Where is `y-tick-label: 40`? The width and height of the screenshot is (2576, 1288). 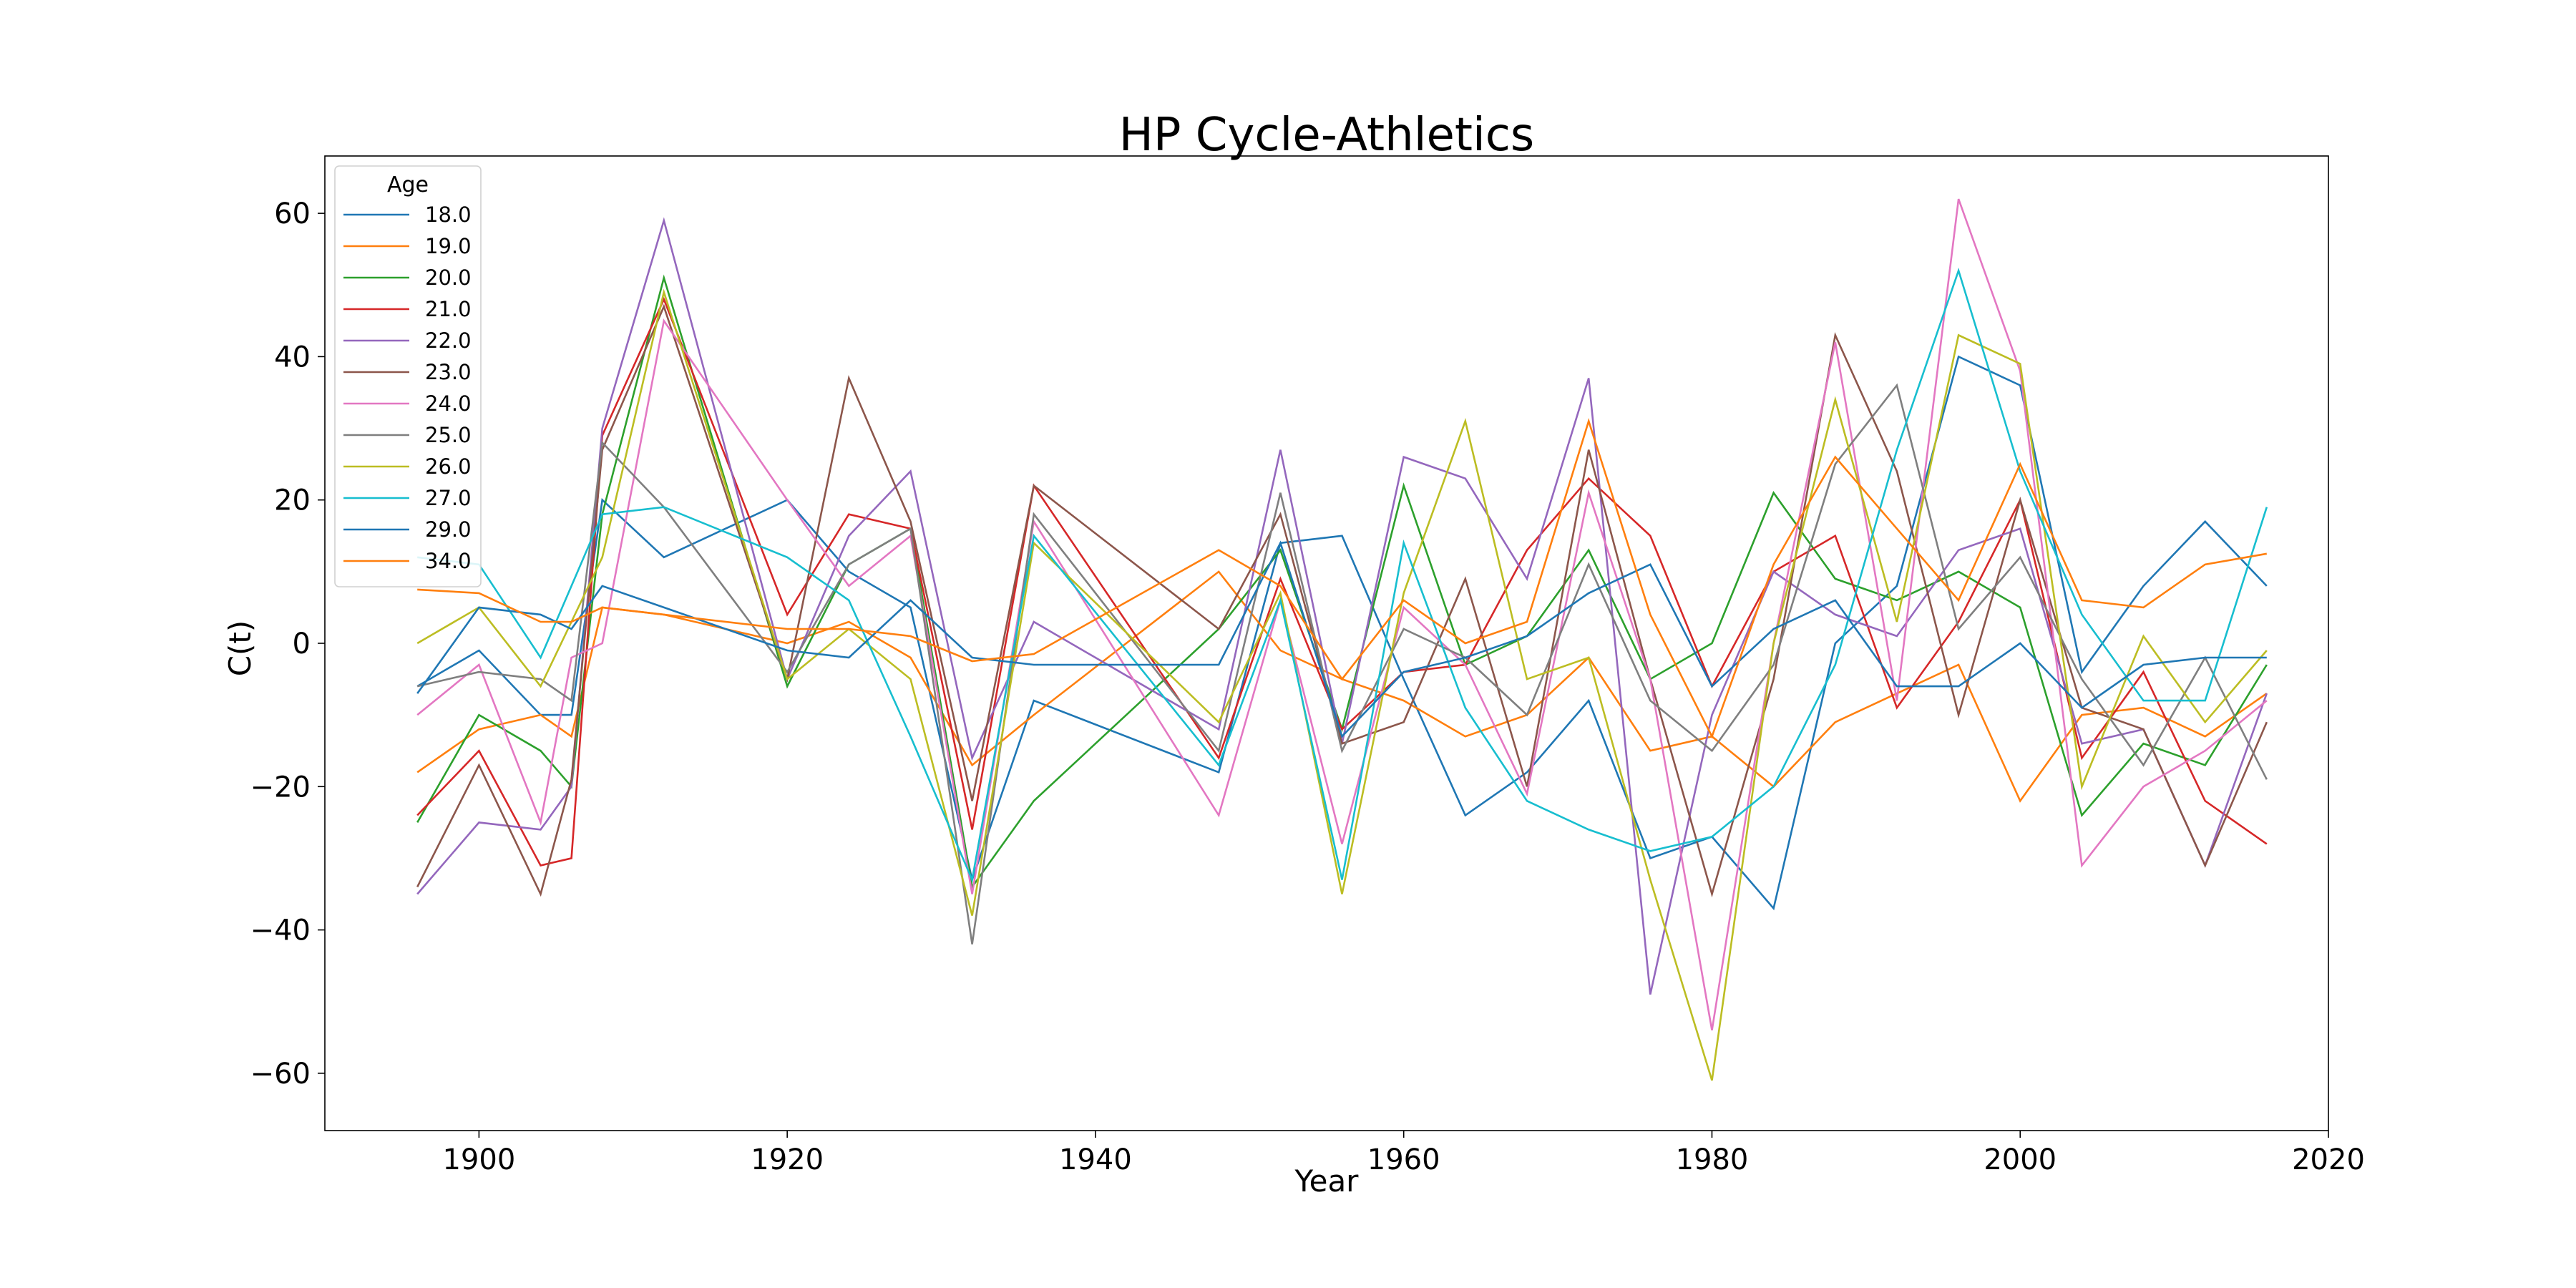
y-tick-label: 40 is located at coordinates (292, 357).